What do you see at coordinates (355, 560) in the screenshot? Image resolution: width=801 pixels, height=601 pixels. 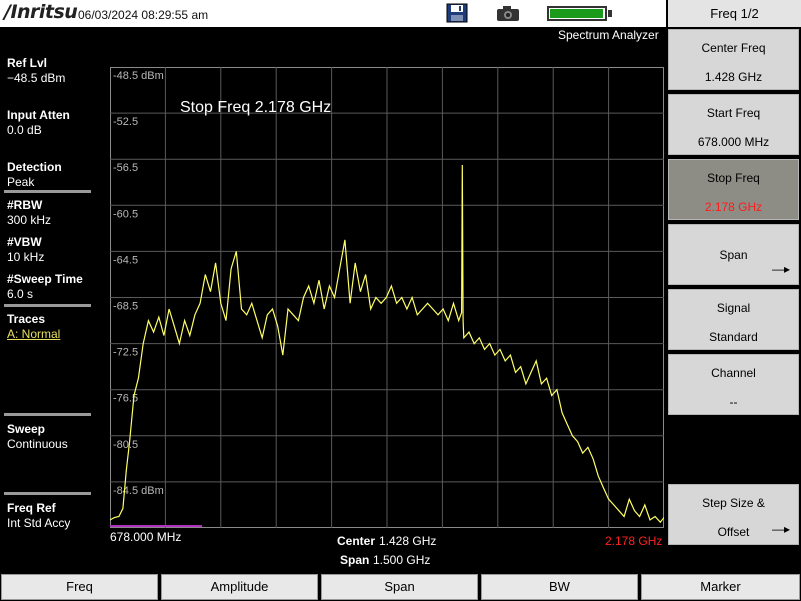 I see `span-label: Span` at bounding box center [355, 560].